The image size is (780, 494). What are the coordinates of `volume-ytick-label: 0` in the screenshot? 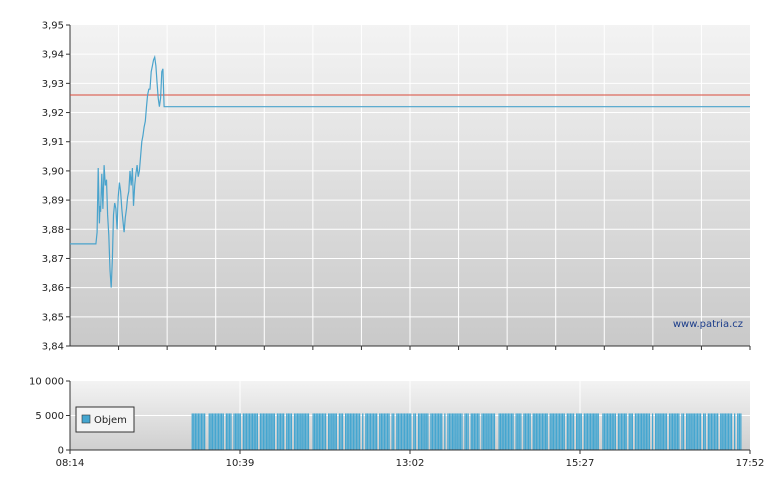 It's located at (61, 451).